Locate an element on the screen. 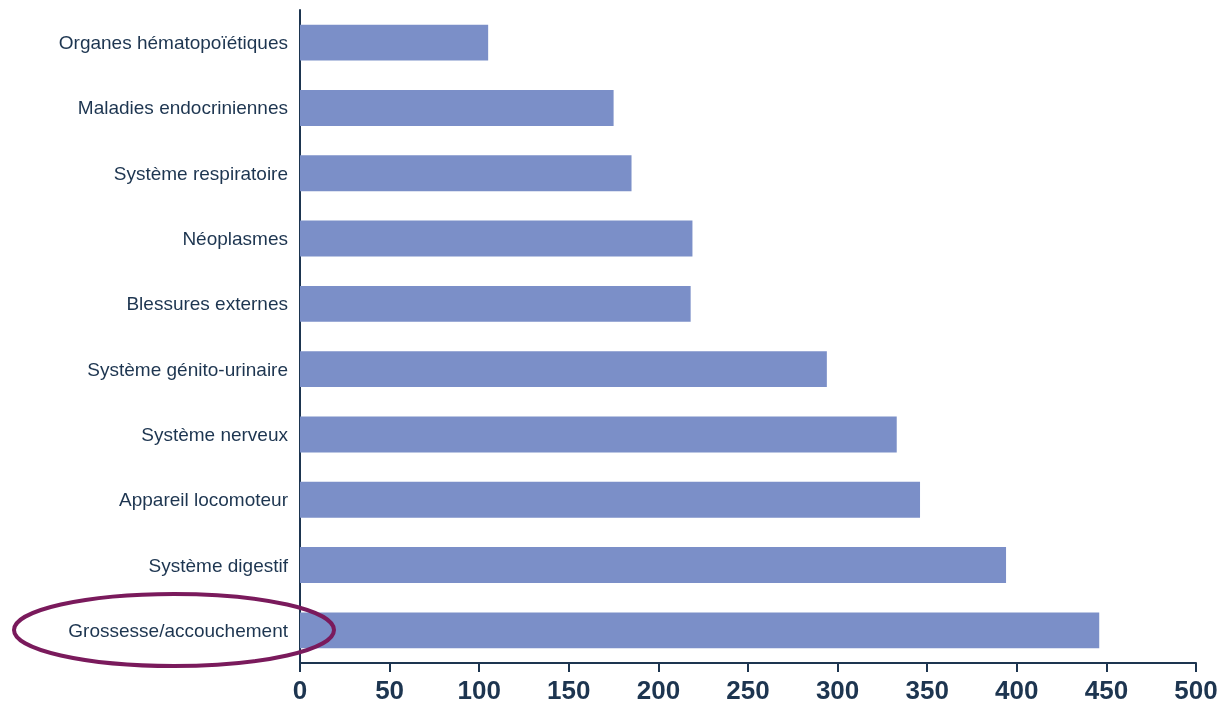 The width and height of the screenshot is (1225, 723). x-tick-label: 150 is located at coordinates (569, 690).